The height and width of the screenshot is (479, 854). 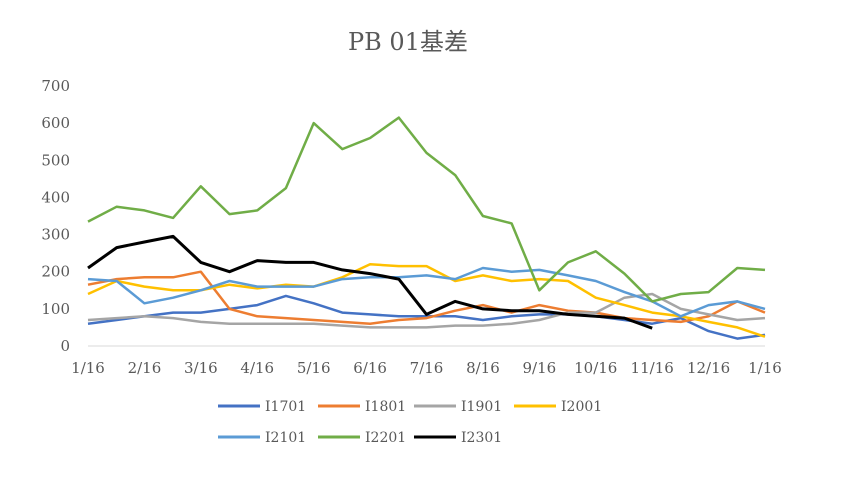 What do you see at coordinates (314, 368) in the screenshot?
I see `x-tick-label: 5/16` at bounding box center [314, 368].